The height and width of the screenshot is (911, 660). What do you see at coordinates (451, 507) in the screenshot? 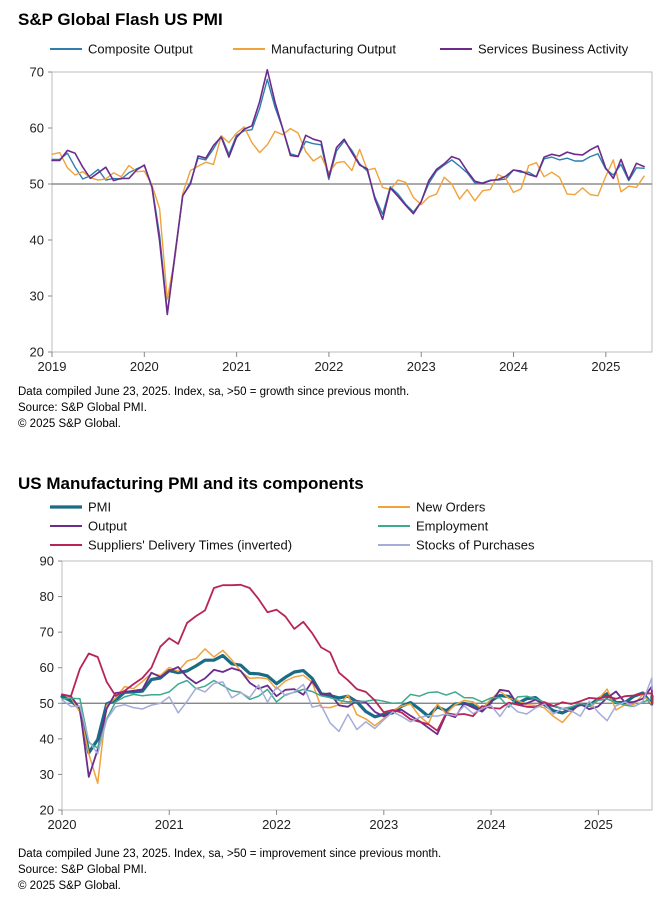
I see `legend-label-new-orders: New Orders` at bounding box center [451, 507].